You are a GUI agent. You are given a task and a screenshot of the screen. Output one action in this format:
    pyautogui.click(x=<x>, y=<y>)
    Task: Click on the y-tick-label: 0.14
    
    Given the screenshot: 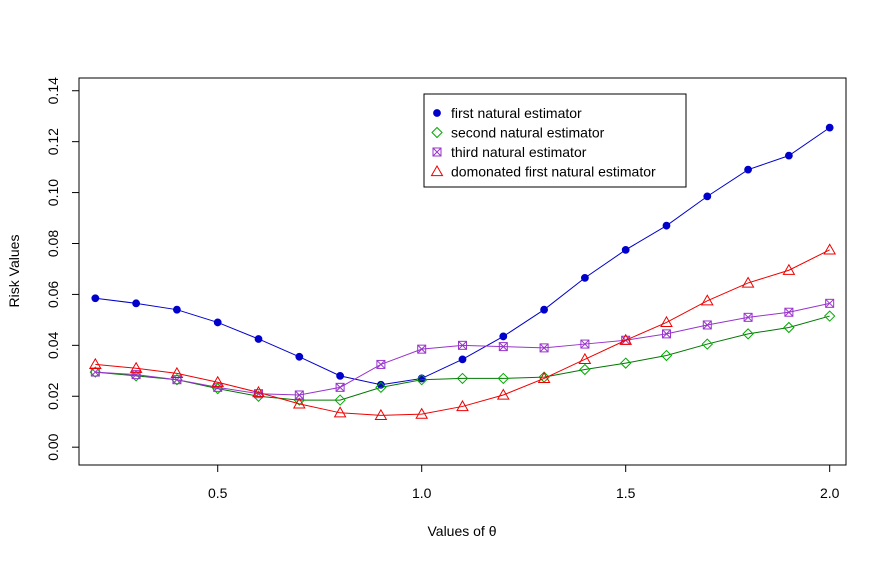 What is the action you would take?
    pyautogui.click(x=53, y=90)
    